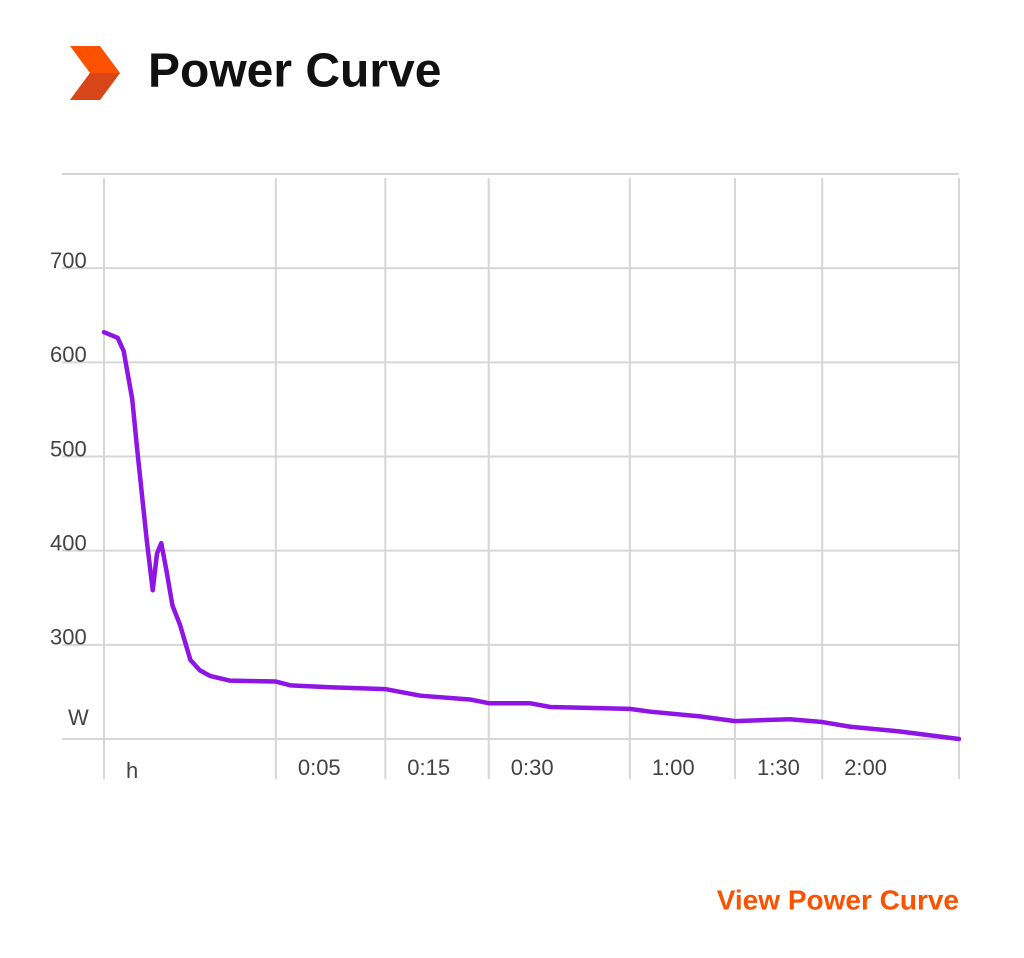 The image size is (1024, 958). What do you see at coordinates (838, 899) in the screenshot?
I see `view-link: View Power Curve` at bounding box center [838, 899].